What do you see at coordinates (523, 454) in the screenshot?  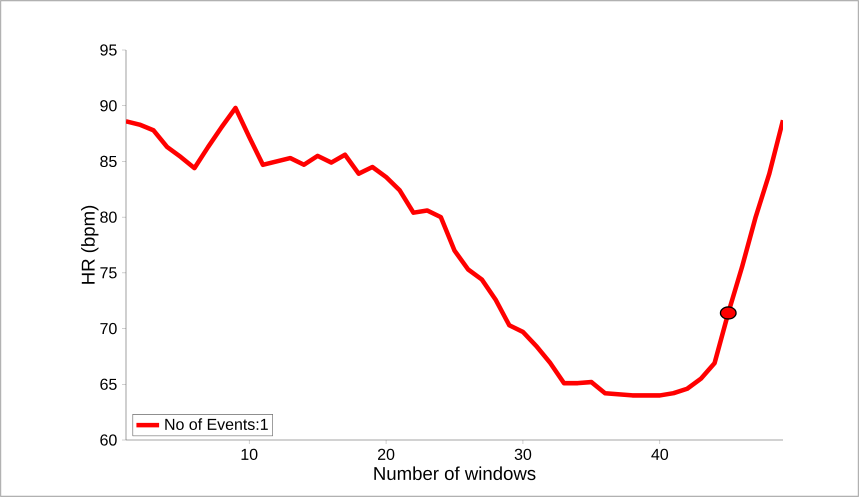 I see `x-tick-label: 30` at bounding box center [523, 454].